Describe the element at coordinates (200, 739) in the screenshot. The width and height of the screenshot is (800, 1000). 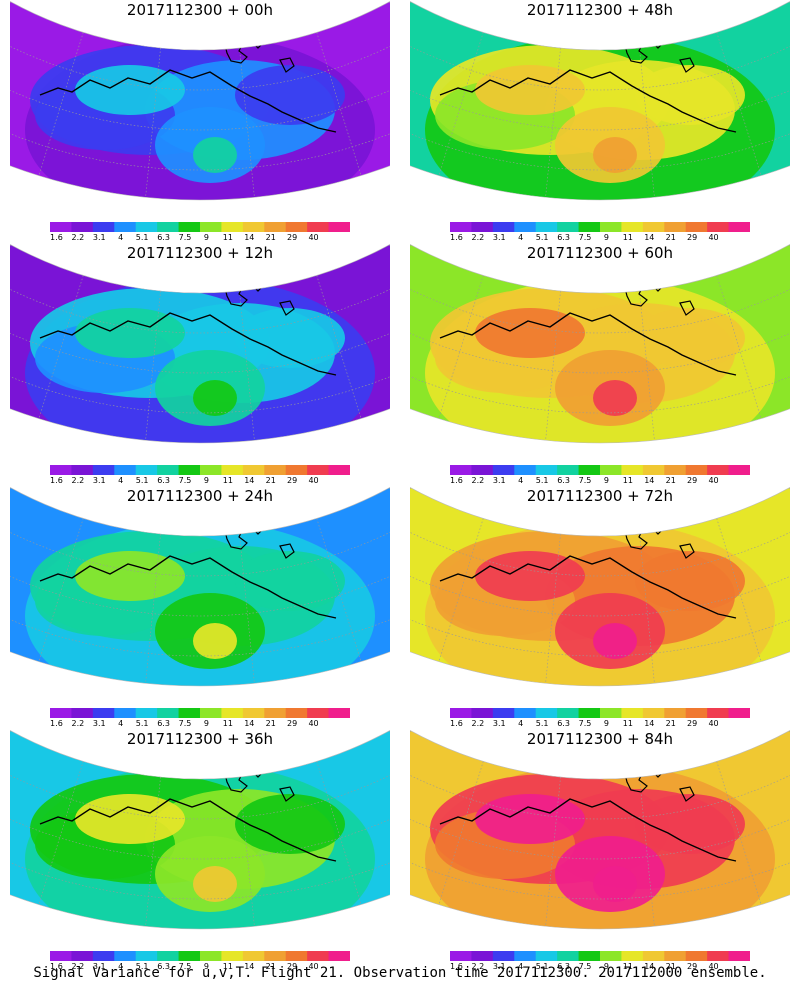
I see `panel-title: 2017112300 + 36h` at that location.